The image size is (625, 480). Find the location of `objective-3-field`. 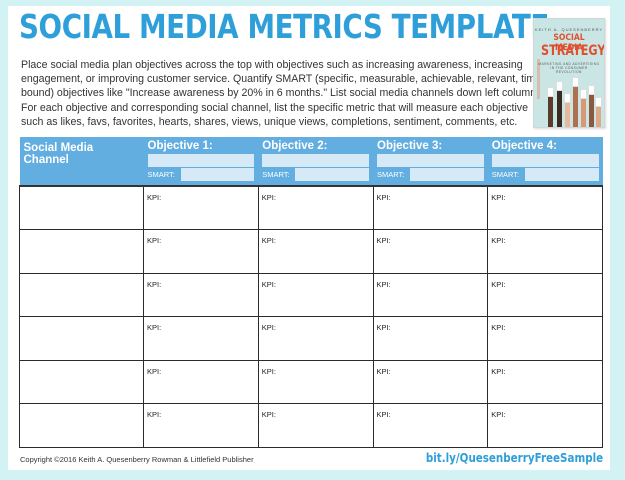

objective-3-field is located at coordinates (430, 160).